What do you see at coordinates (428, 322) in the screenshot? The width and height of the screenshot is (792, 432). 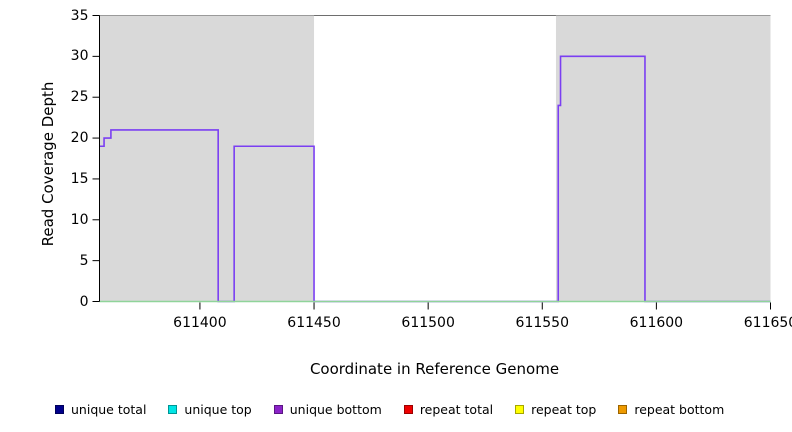 I see `x-tick-label-611500: 611500` at bounding box center [428, 322].